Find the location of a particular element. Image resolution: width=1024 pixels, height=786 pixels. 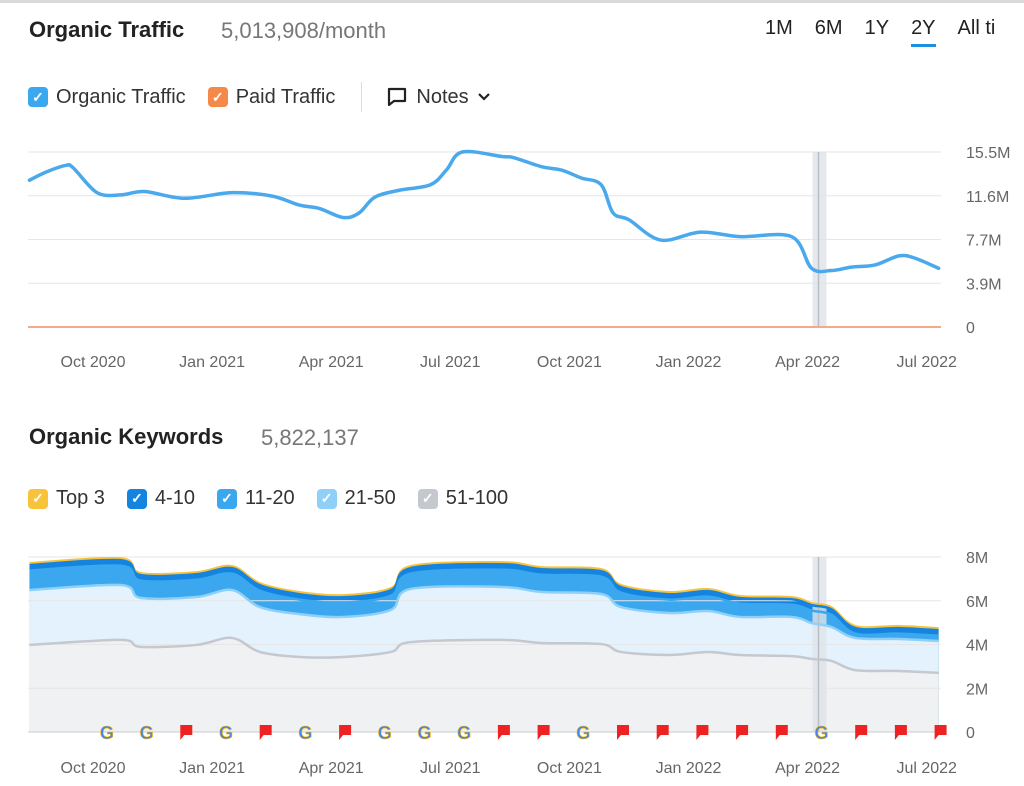

traffic-x-tick-label: Apr 2022 is located at coordinates (807, 362).